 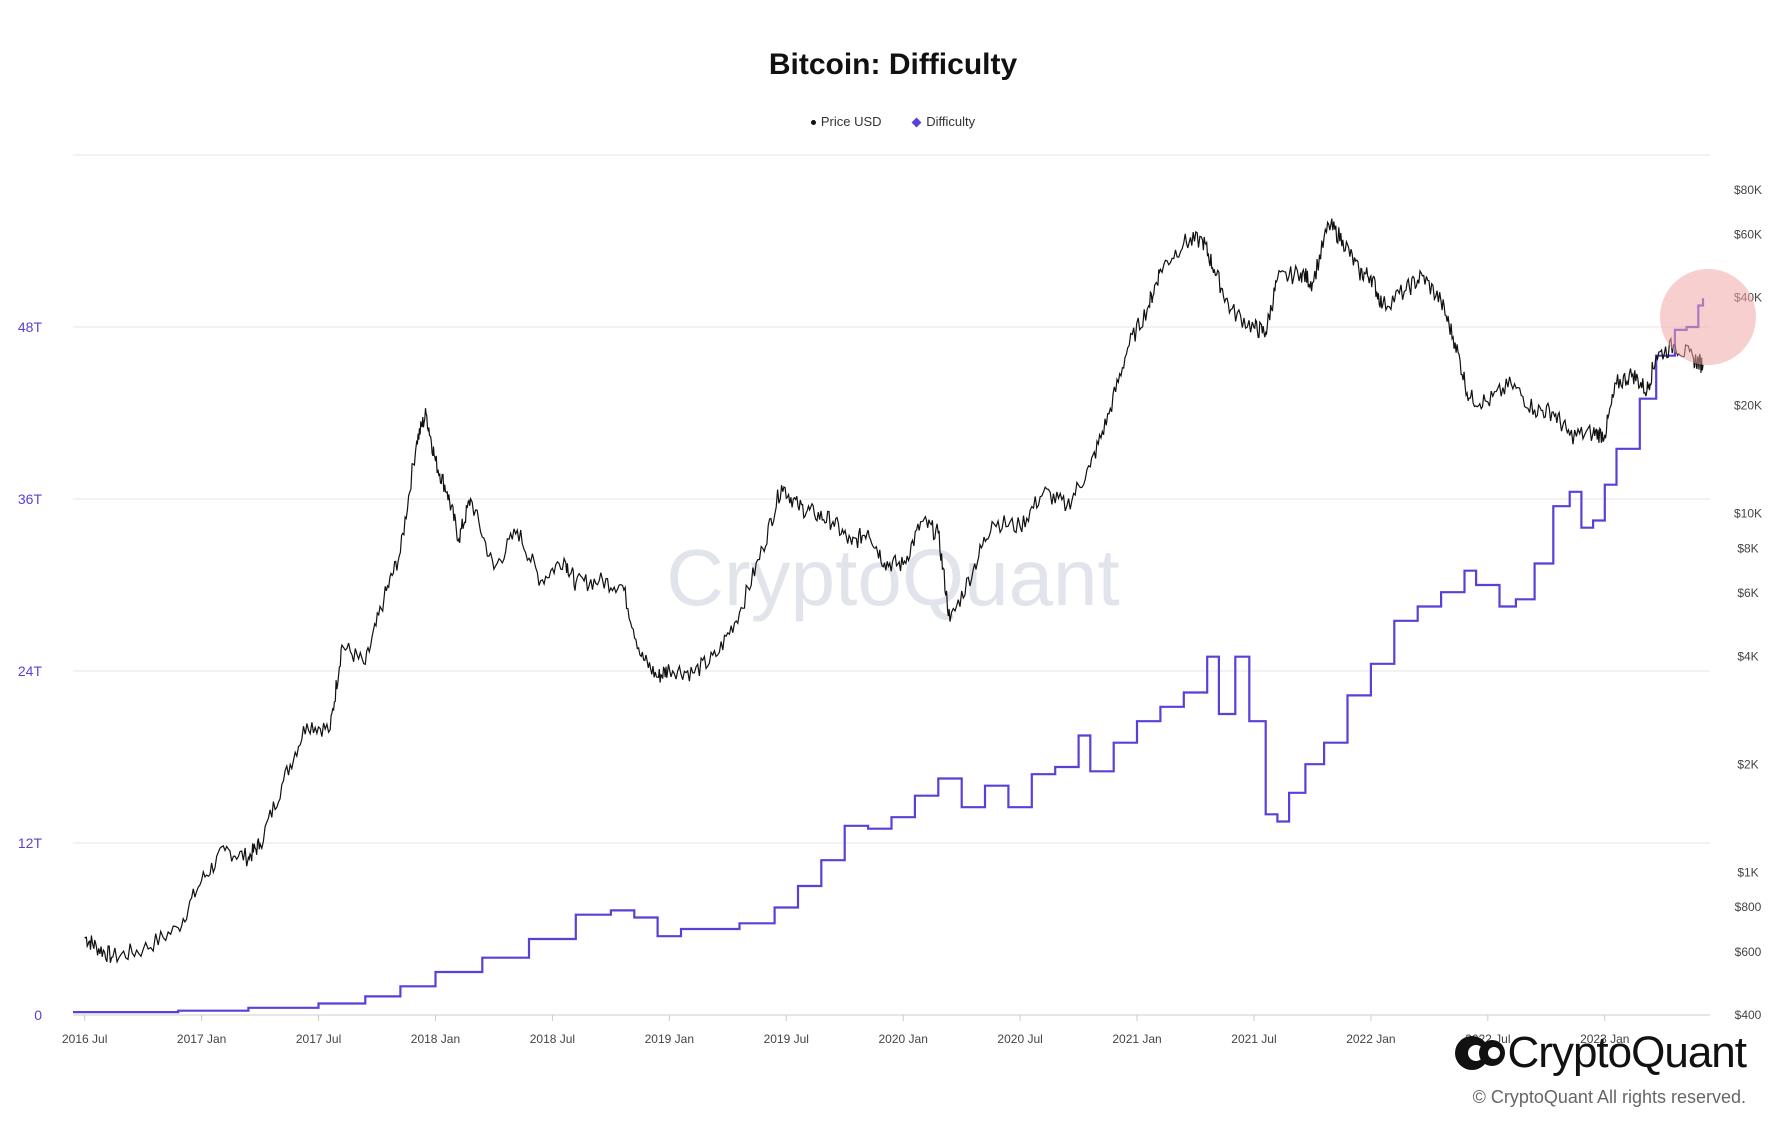 What do you see at coordinates (1747, 548) in the screenshot?
I see `right-axis-tick-label: $8K` at bounding box center [1747, 548].